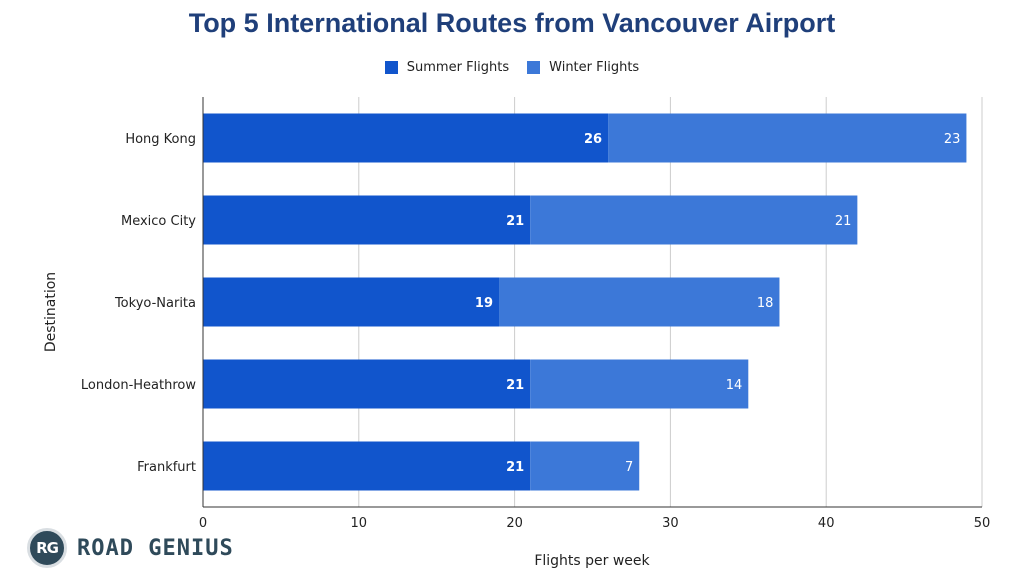 The width and height of the screenshot is (1024, 582). What do you see at coordinates (734, 385) in the screenshot?
I see `data-label: 14` at bounding box center [734, 385].